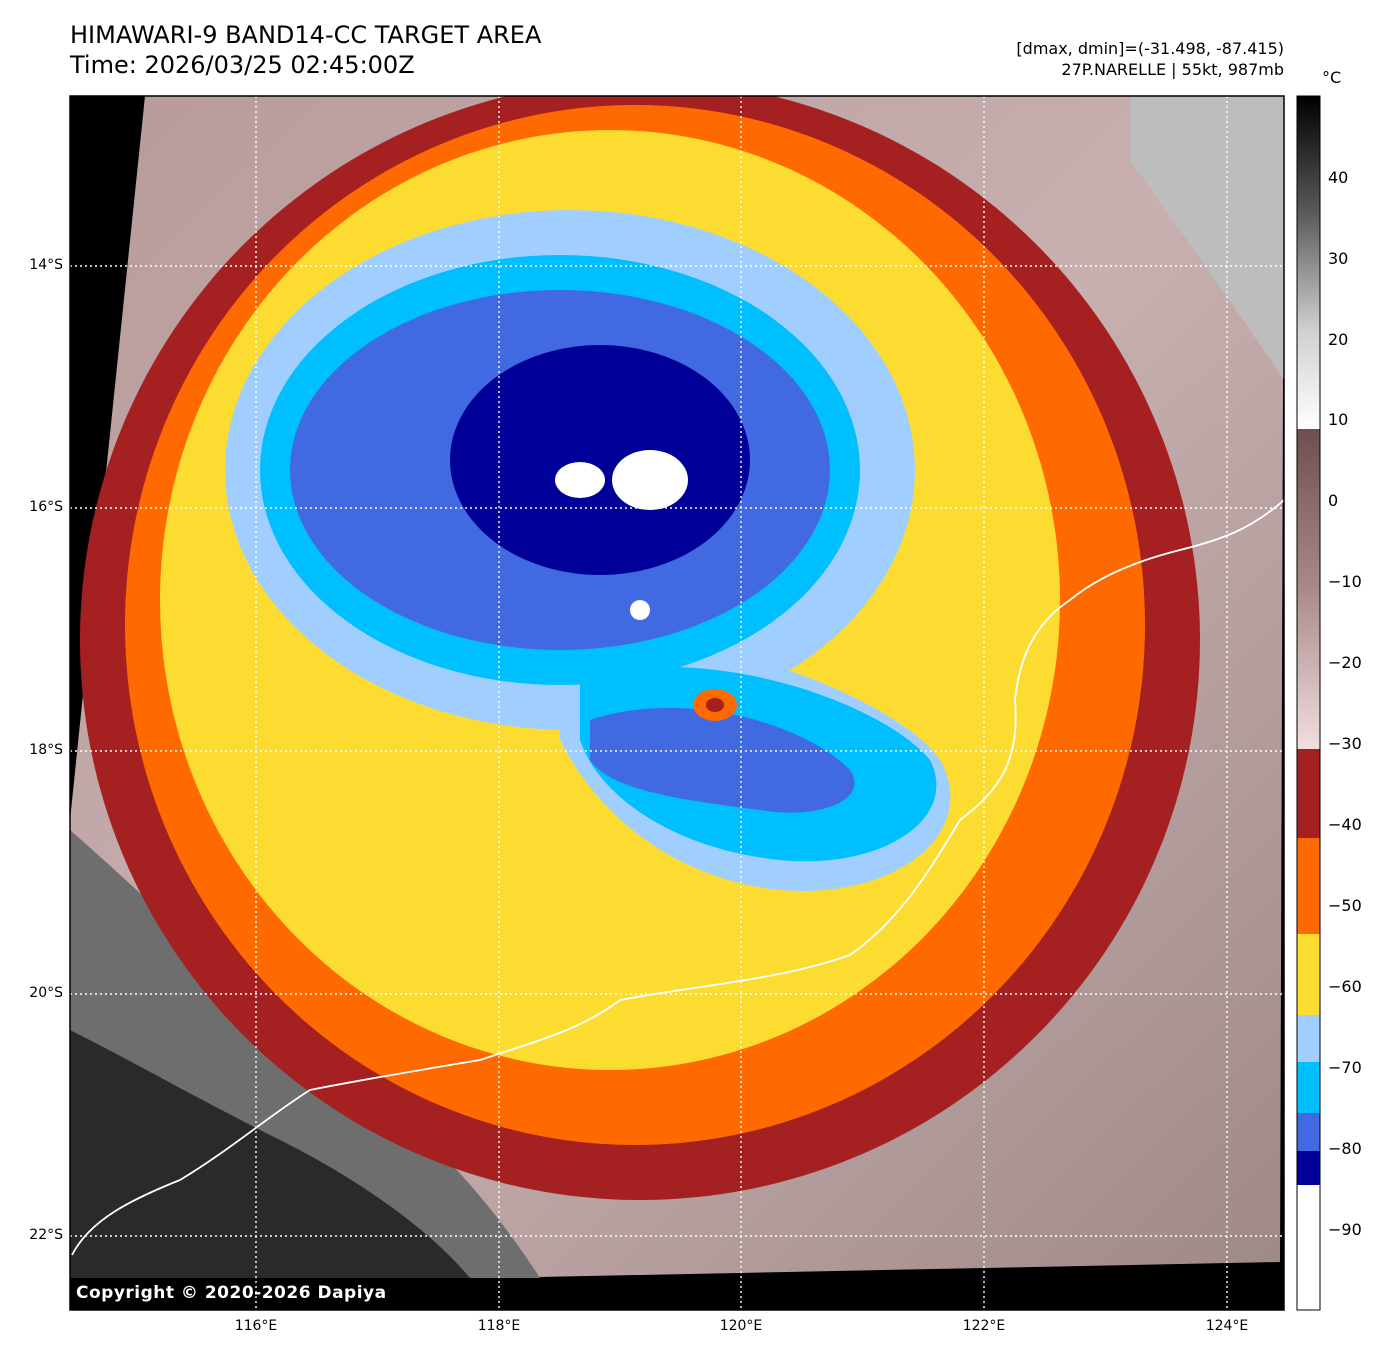 This screenshot has height=1359, width=1388. Describe the element at coordinates (1227, 1326) in the screenshot. I see `lon-label-124e: 124°E` at that location.